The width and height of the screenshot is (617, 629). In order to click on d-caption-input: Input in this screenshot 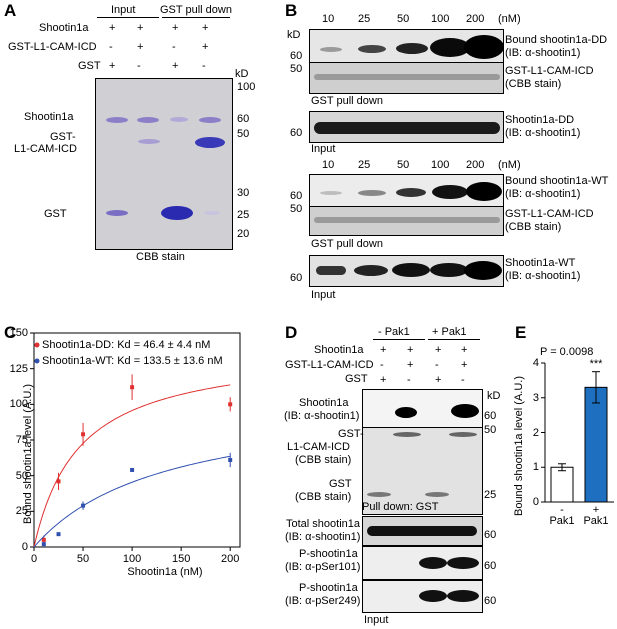, I will do `click(376, 620)`.